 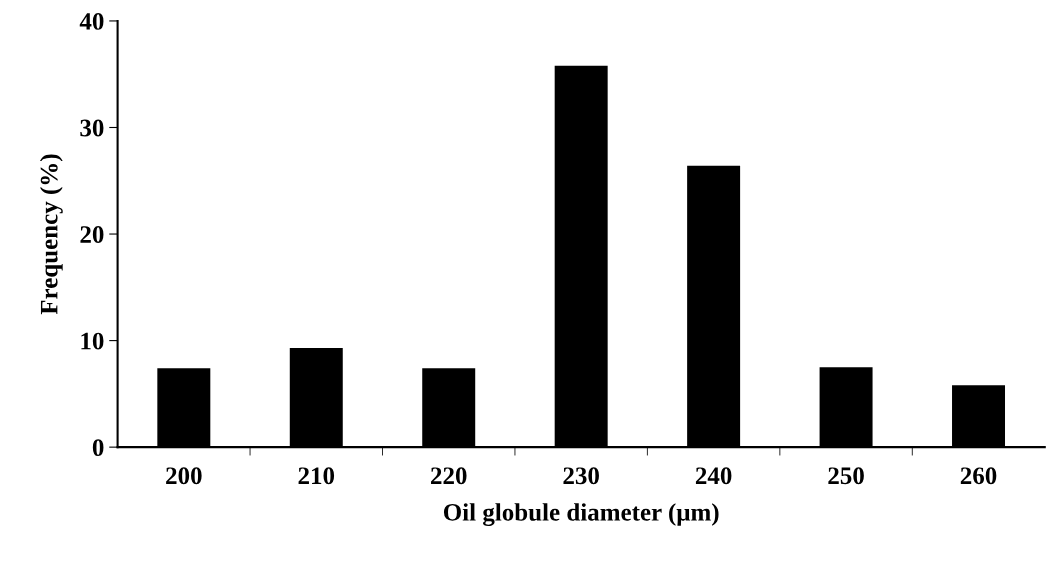 I want to click on x-axis-title: Oil globule diameter (μm), so click(x=581, y=515).